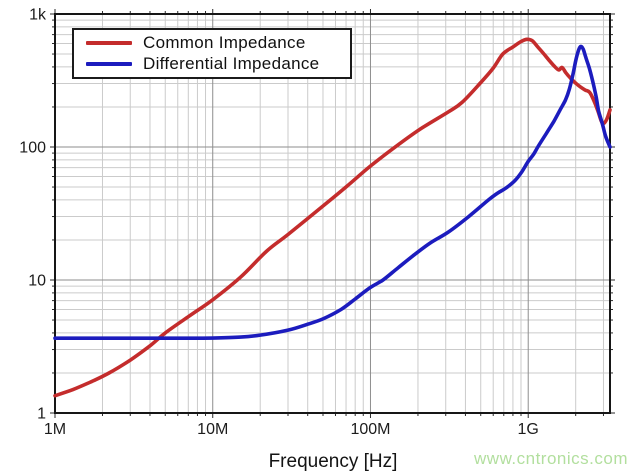  Describe the element at coordinates (55, 429) in the screenshot. I see `x-tick-label-1M: 1M` at that location.